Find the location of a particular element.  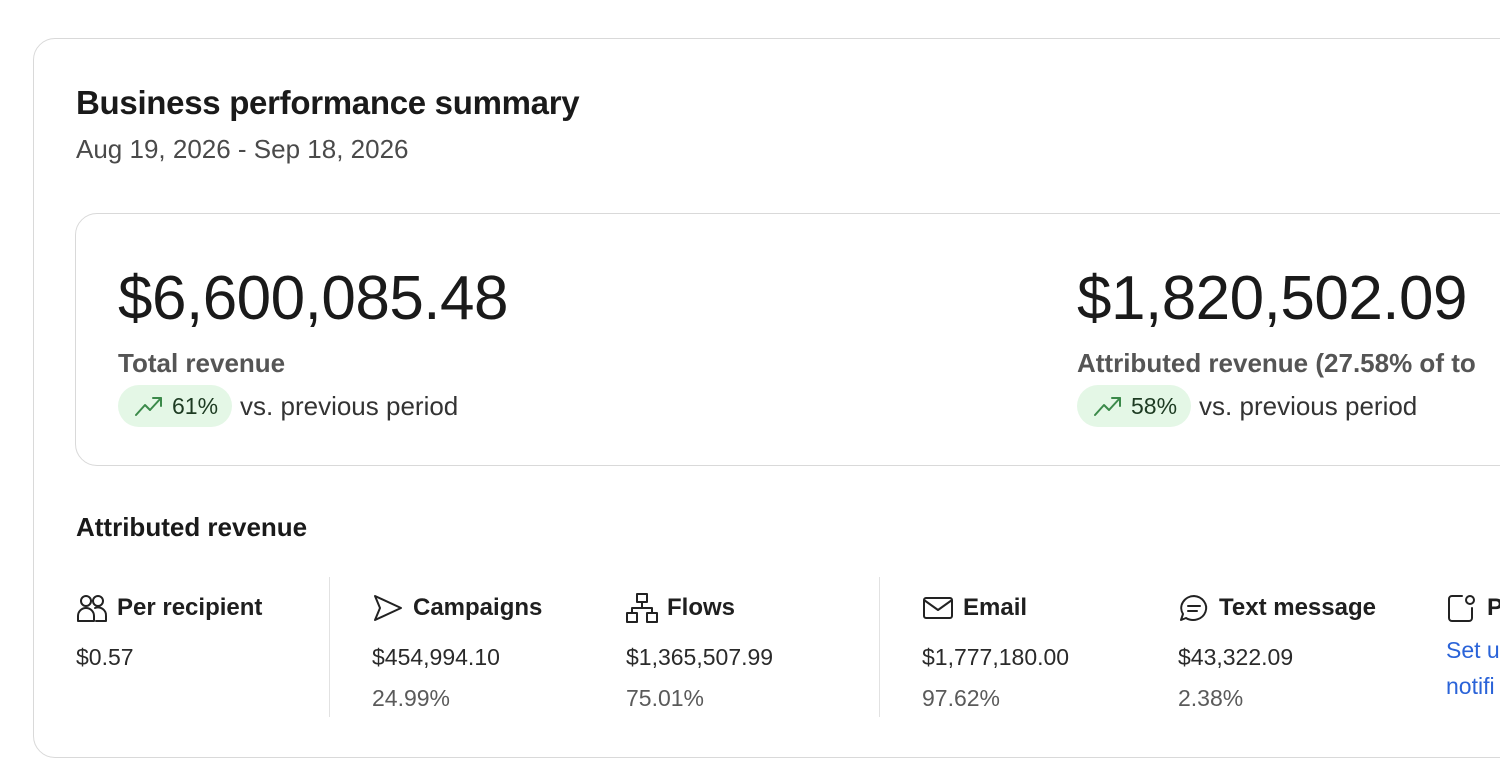

flow-icon is located at coordinates (642, 608).